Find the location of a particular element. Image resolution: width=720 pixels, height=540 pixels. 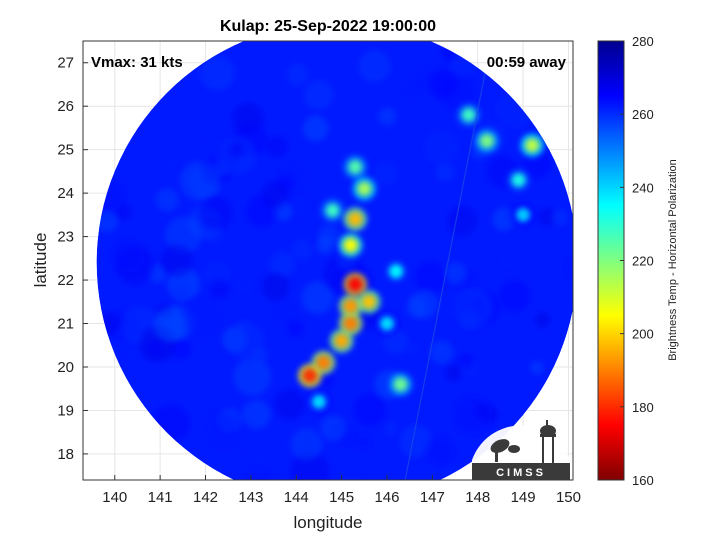

x-tick-label: 150 is located at coordinates (568, 497).